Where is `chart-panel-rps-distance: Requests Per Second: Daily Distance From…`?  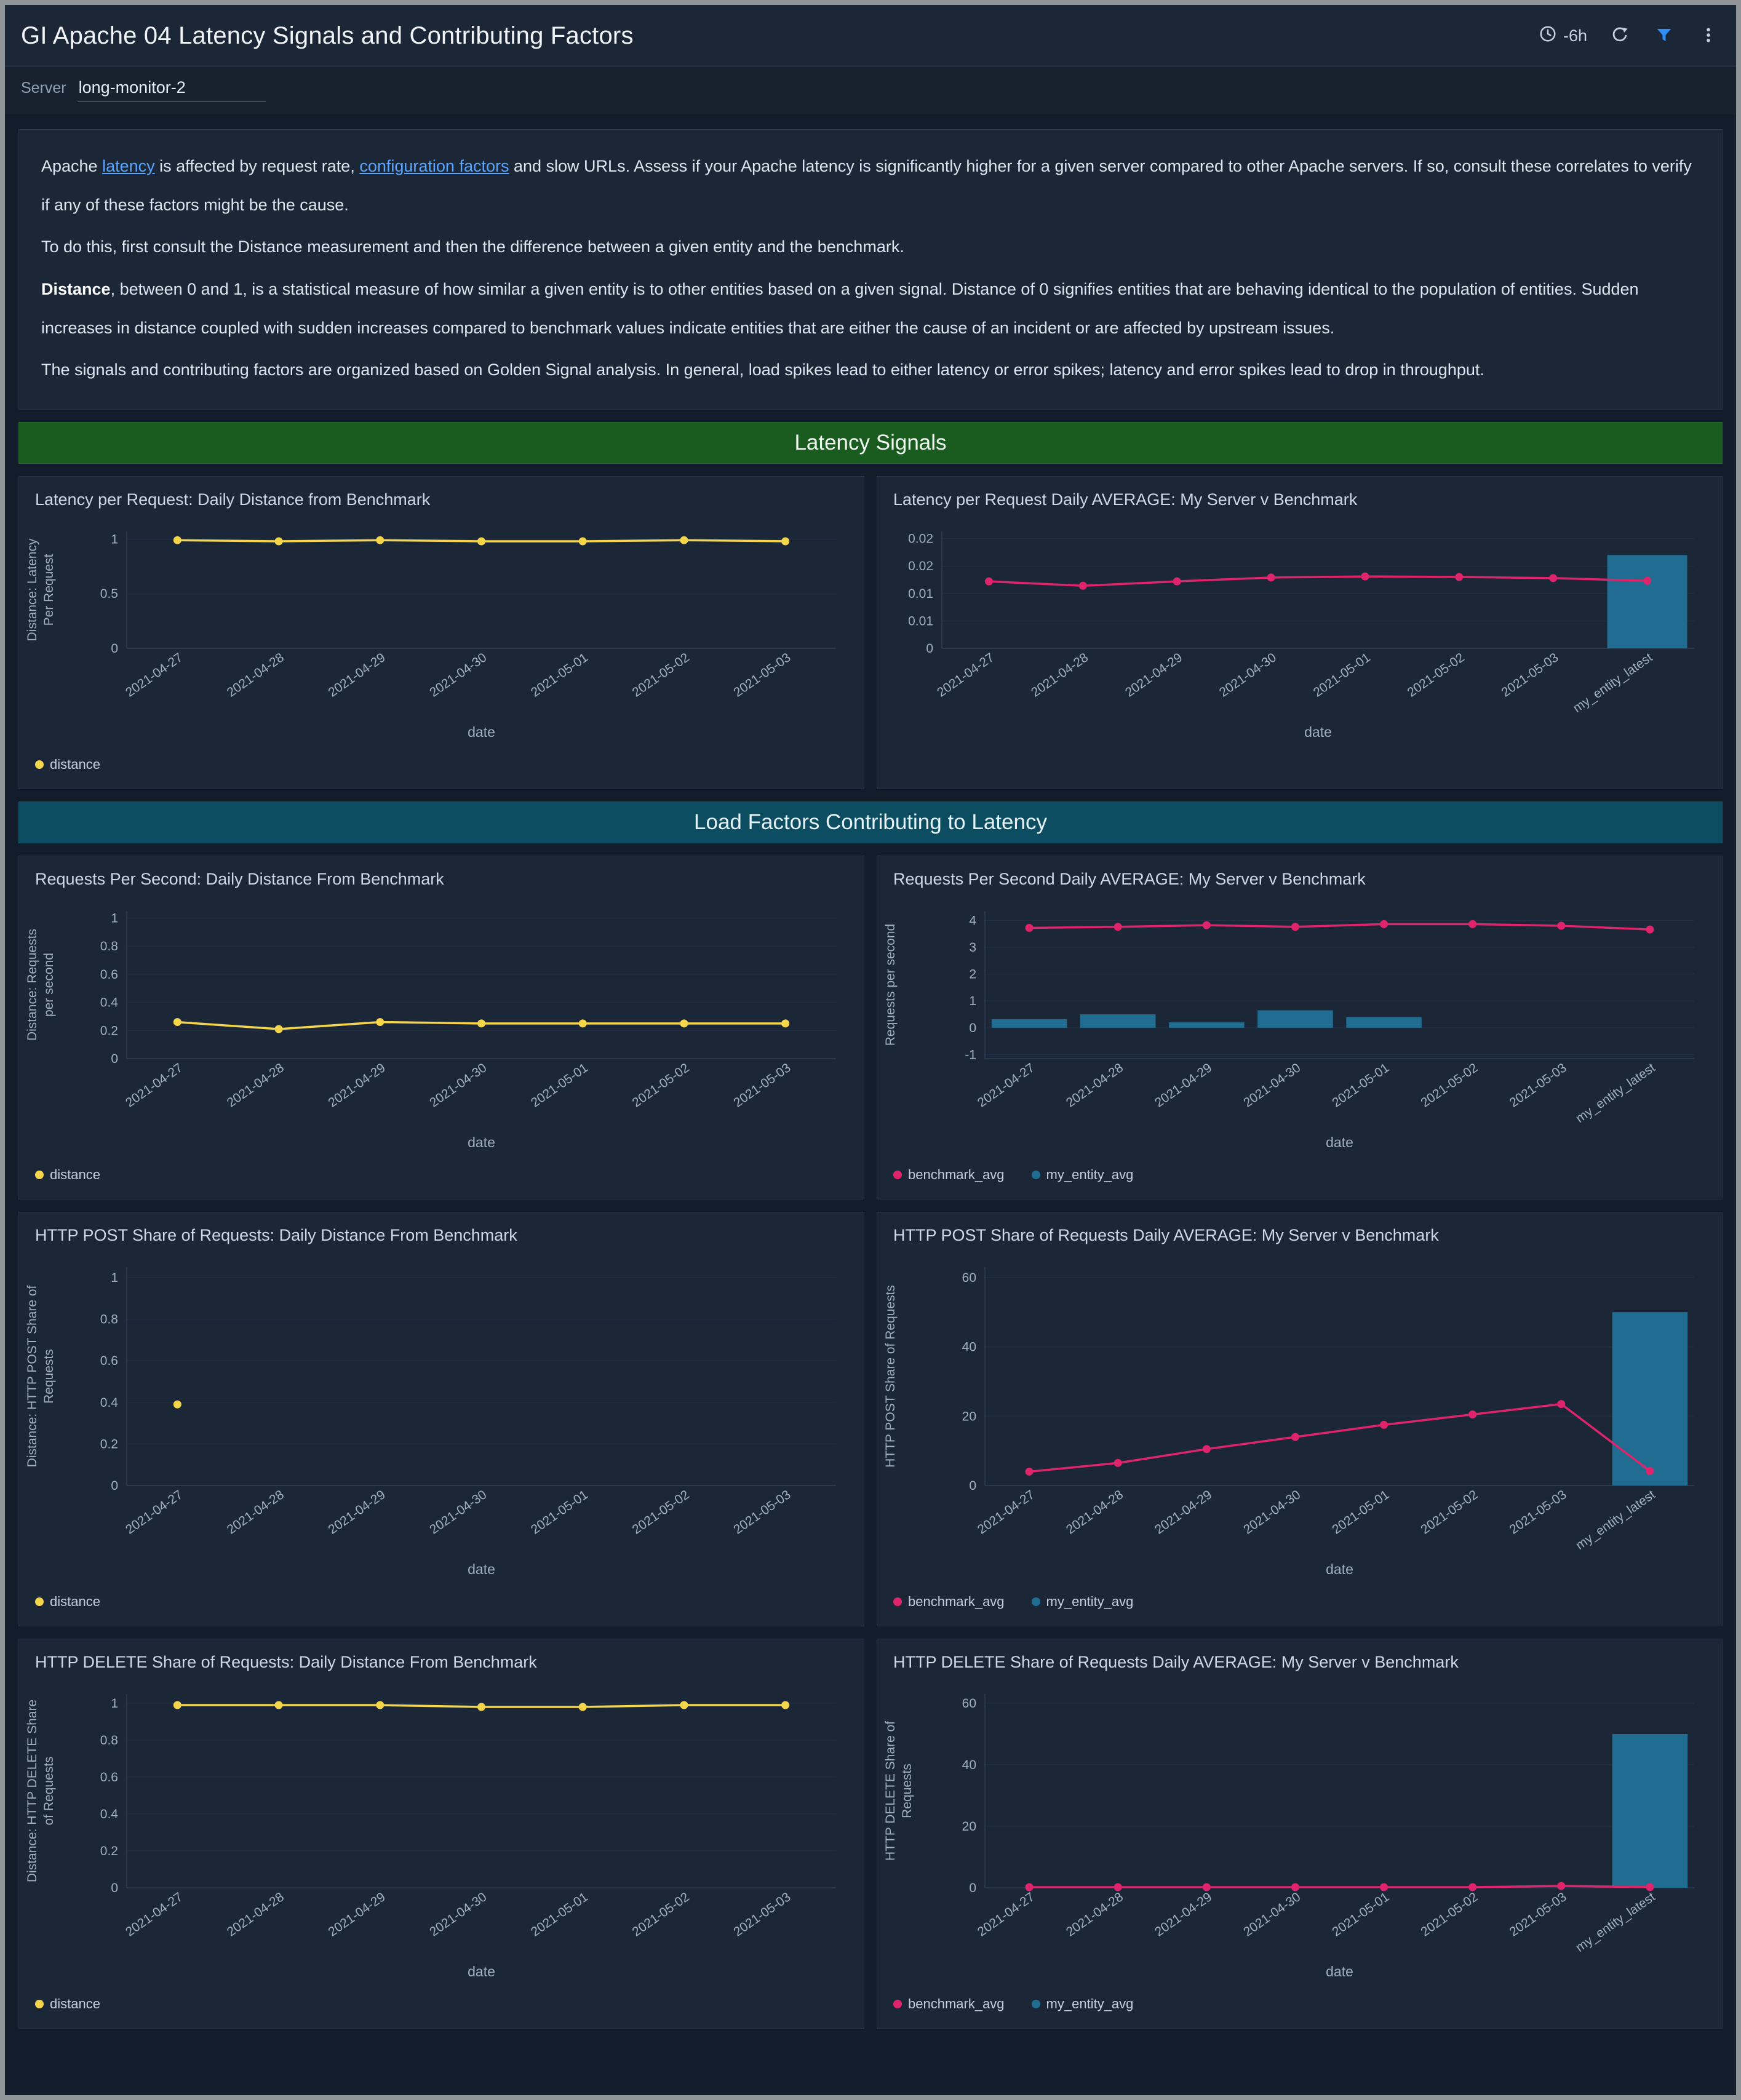 chart-panel-rps-distance: Requests Per Second: Daily Distance From… is located at coordinates (441, 1027).